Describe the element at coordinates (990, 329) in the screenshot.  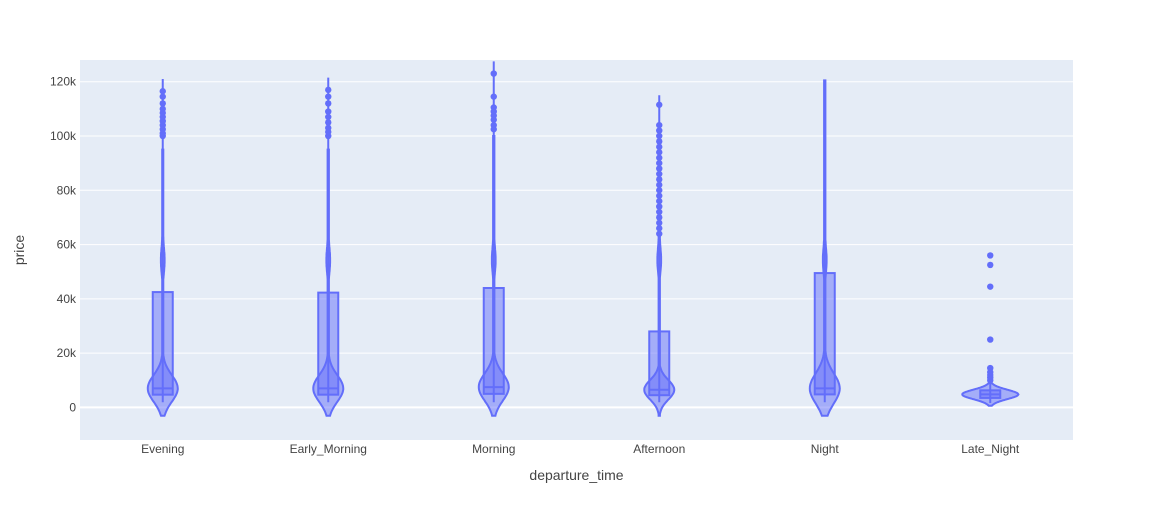
I see `violin-Late_Night` at that location.